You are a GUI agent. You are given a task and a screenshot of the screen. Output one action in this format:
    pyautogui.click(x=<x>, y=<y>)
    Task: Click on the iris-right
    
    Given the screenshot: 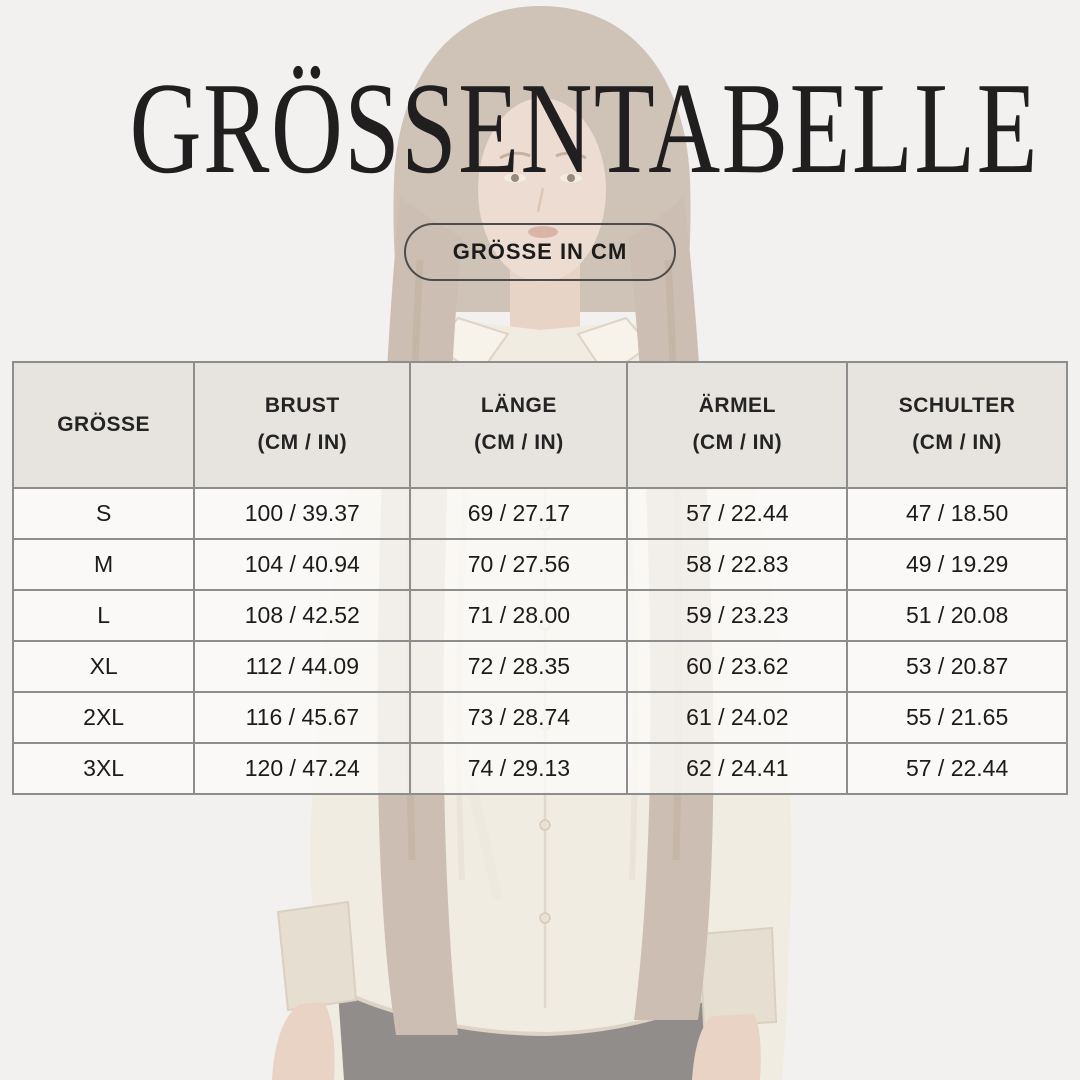 What is the action you would take?
    pyautogui.click(x=571, y=178)
    